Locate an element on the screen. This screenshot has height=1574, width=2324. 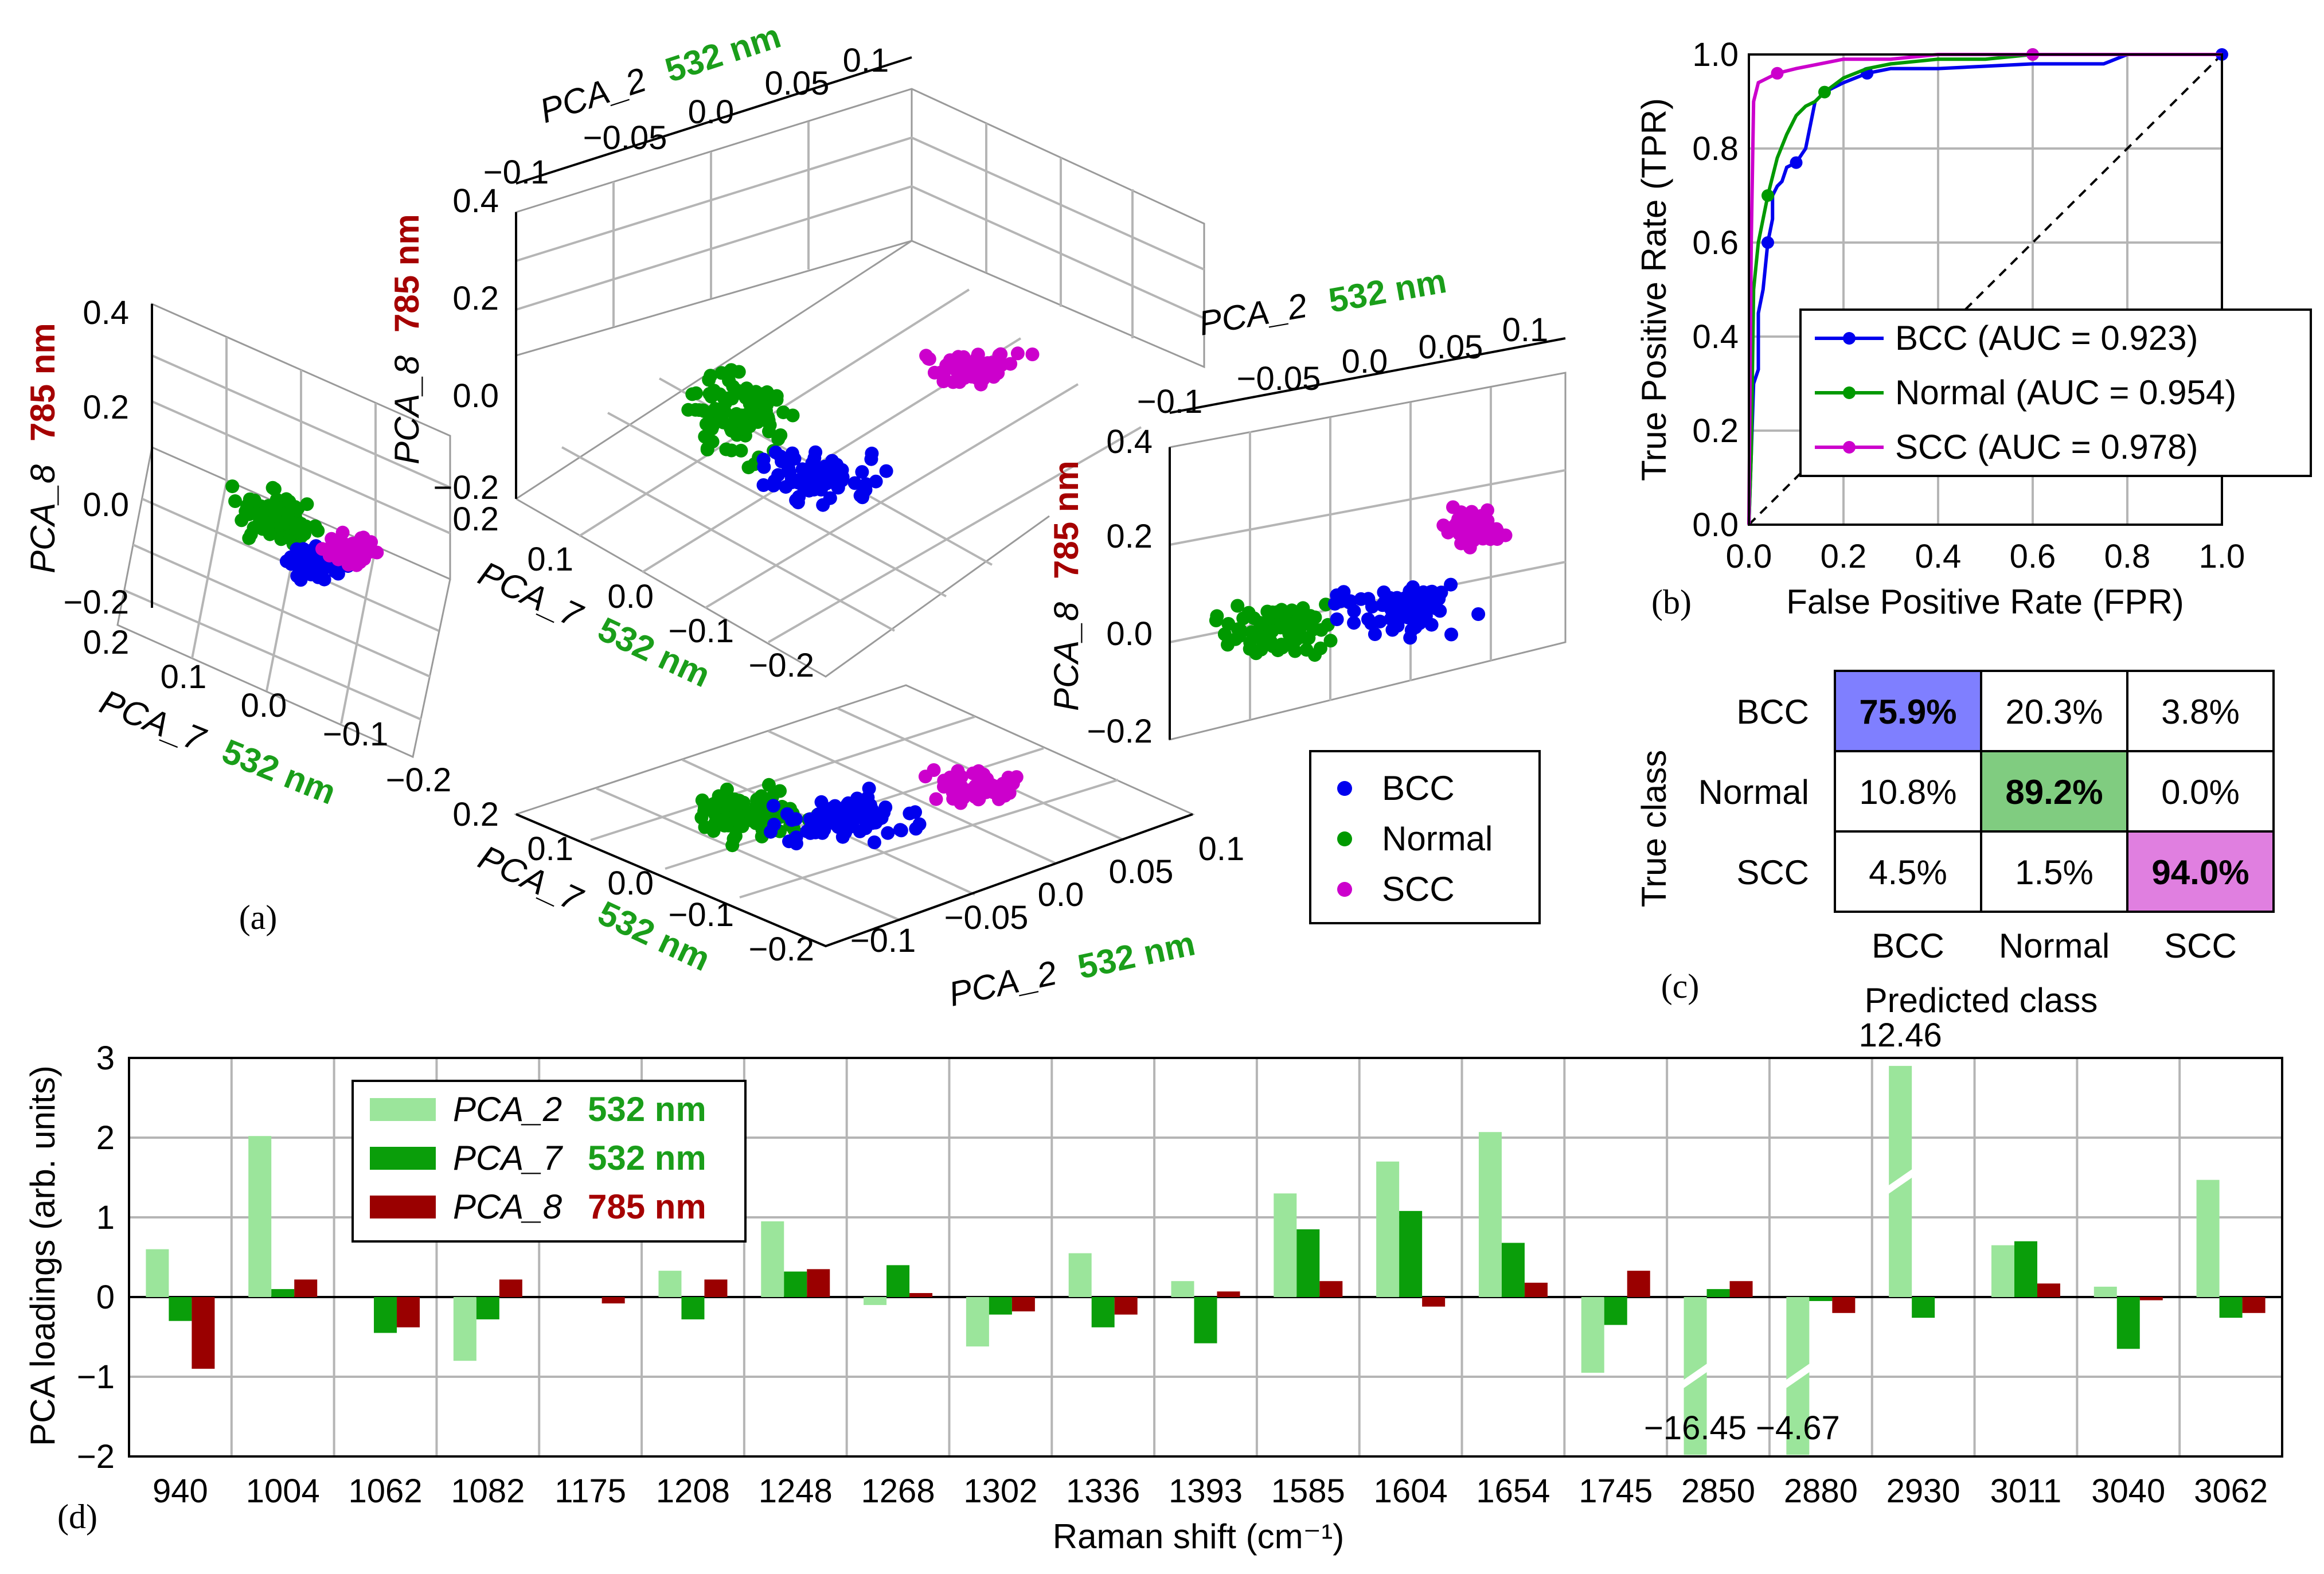
roc-legend-frame is located at coordinates (2055, 392).